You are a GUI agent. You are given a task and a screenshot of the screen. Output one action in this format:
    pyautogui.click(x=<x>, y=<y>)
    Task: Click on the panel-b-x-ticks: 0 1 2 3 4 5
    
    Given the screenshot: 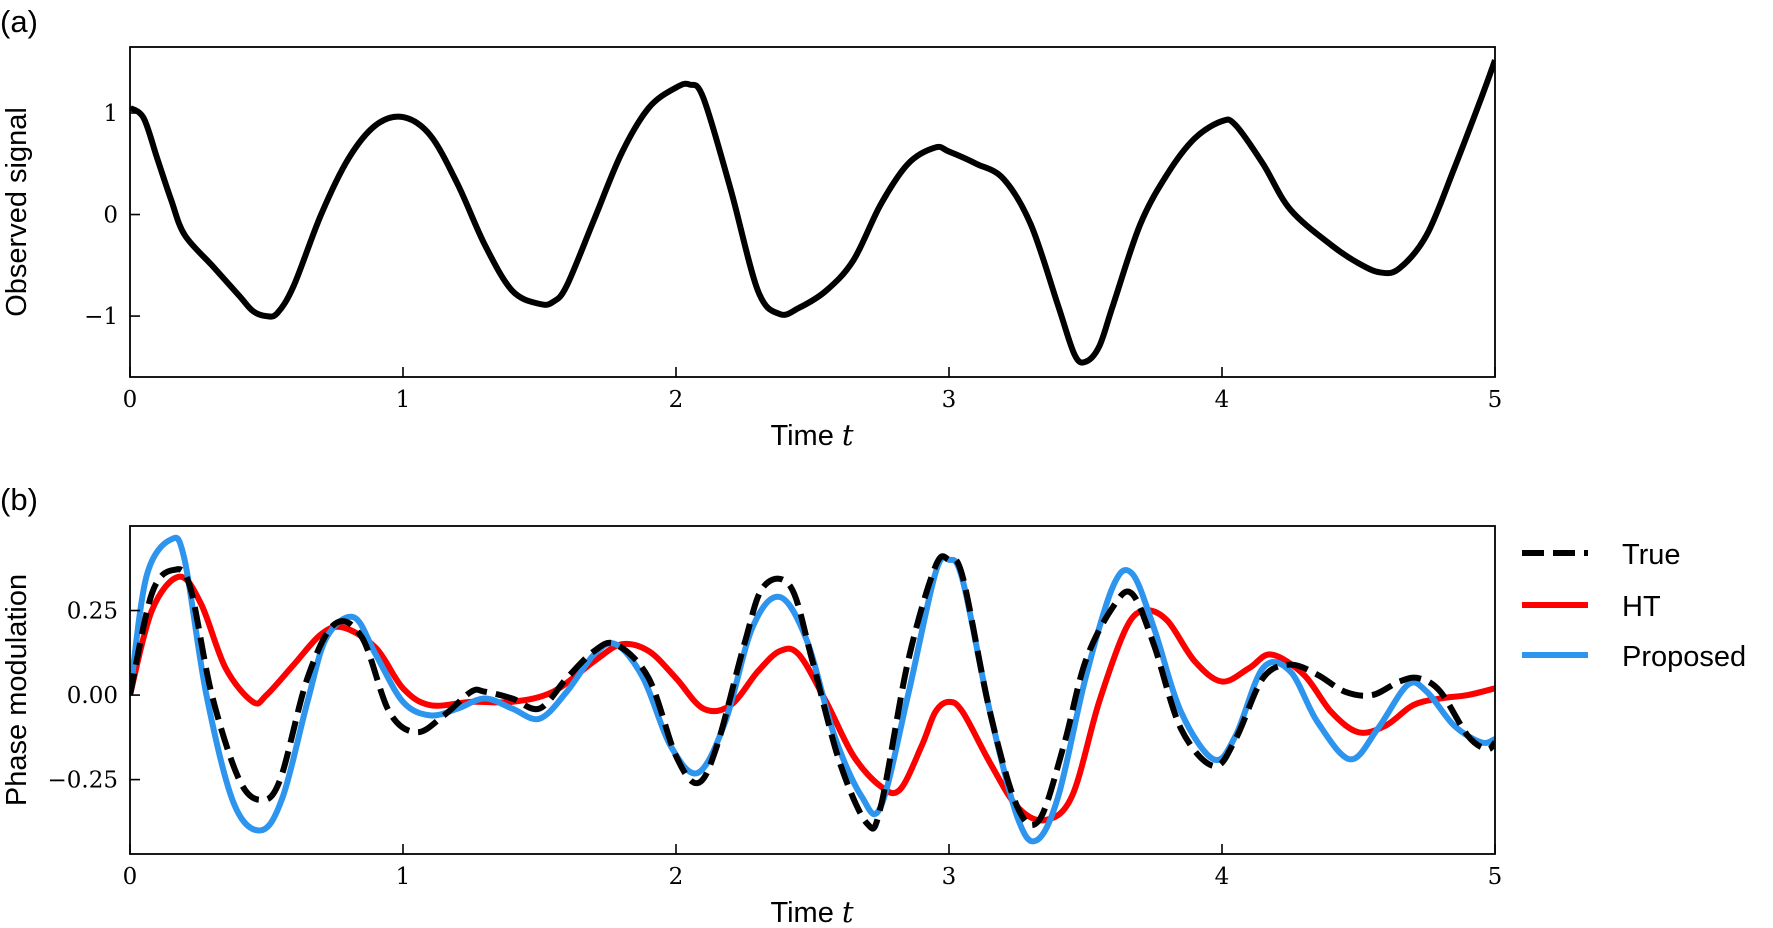 What is the action you would take?
    pyautogui.click(x=813, y=867)
    